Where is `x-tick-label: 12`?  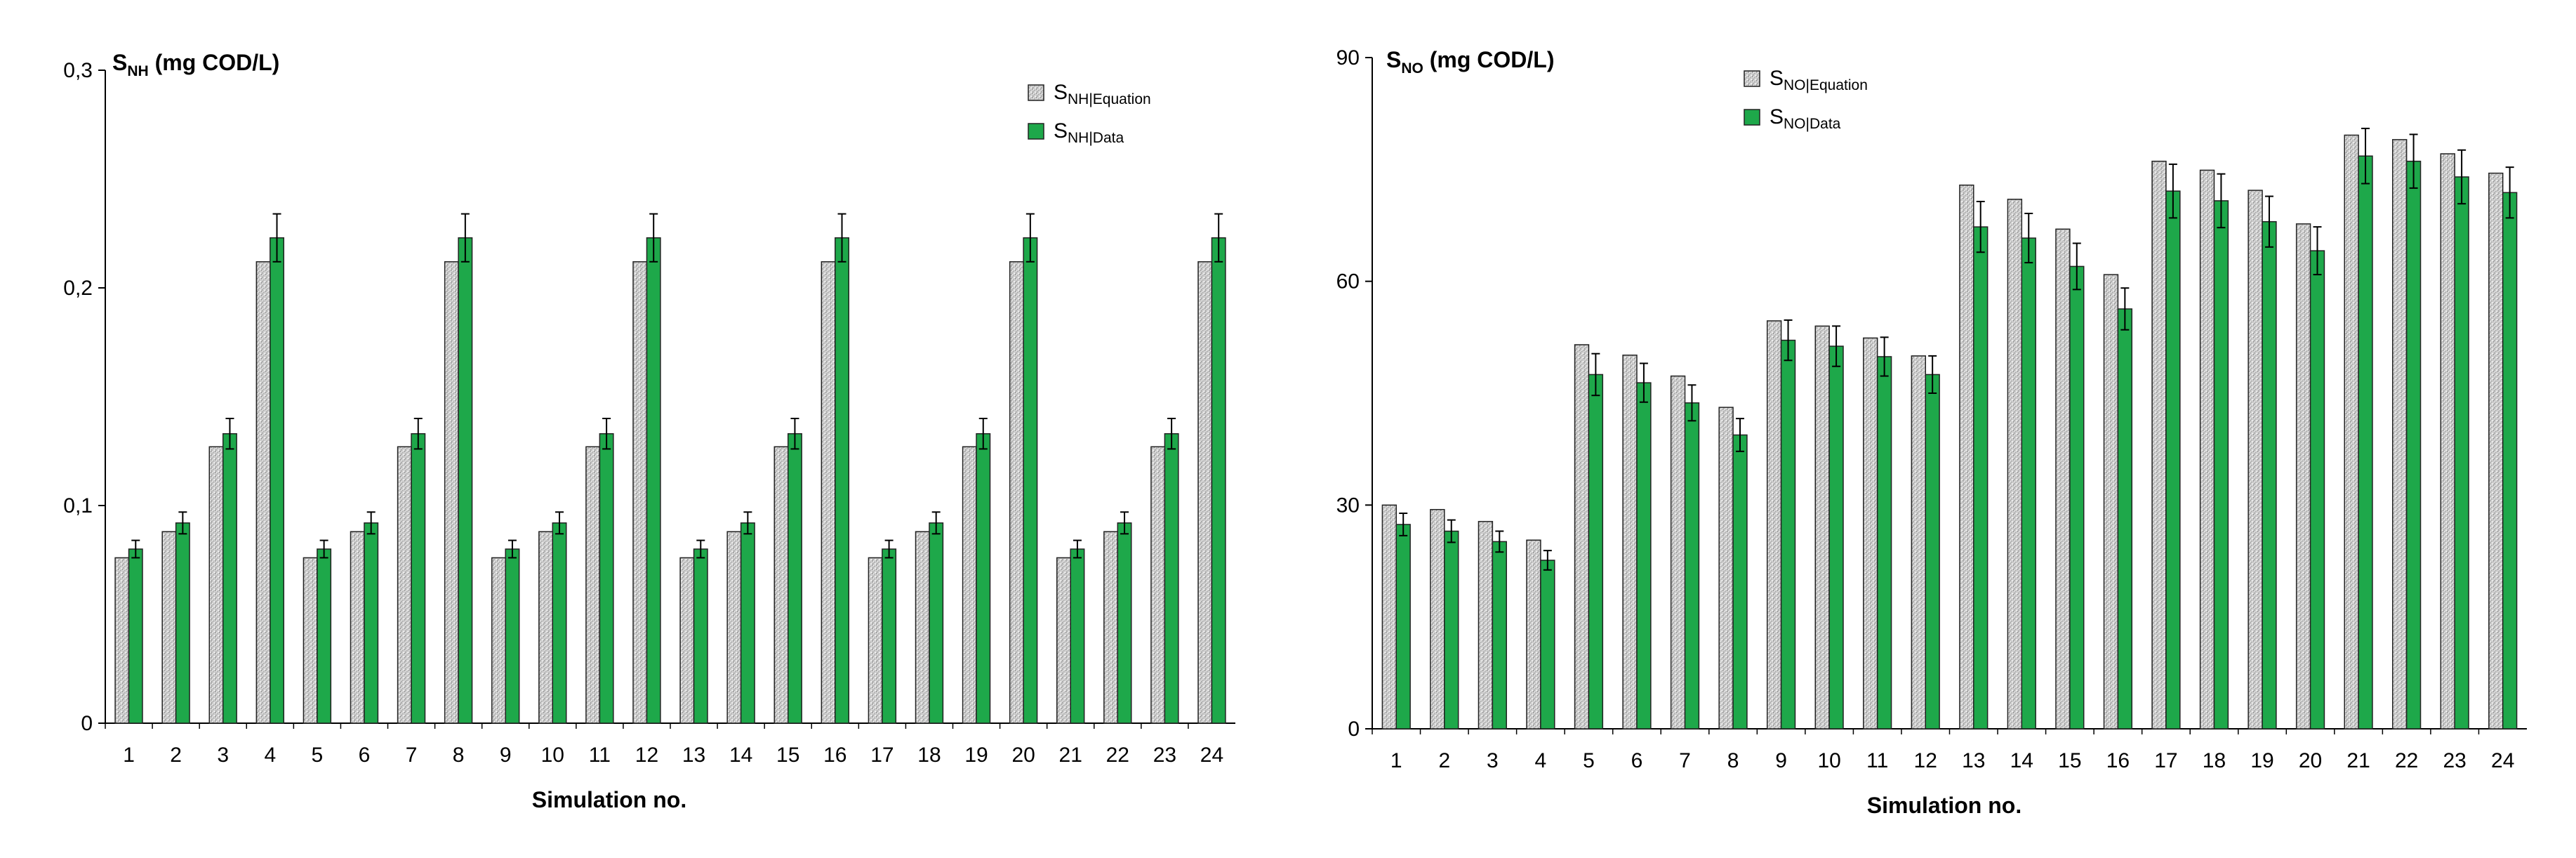
x-tick-label: 12 is located at coordinates (647, 755).